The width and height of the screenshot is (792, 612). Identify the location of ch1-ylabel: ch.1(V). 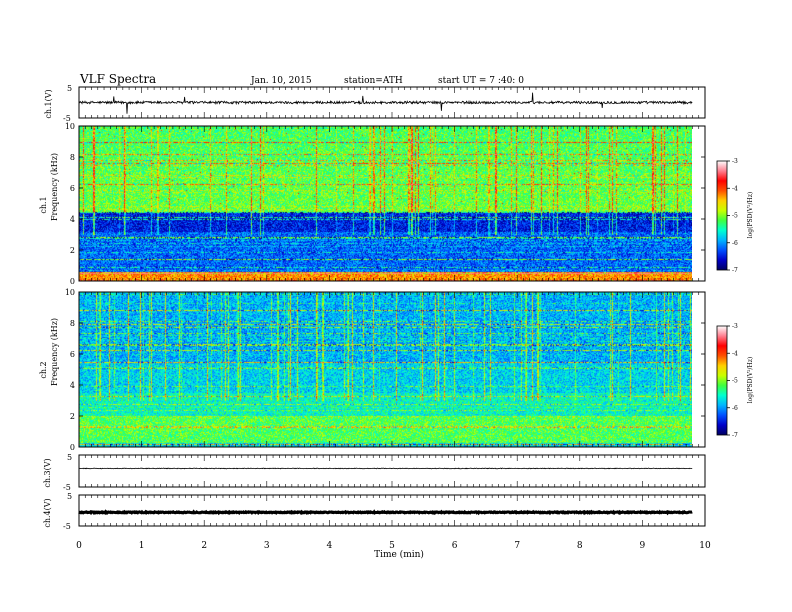
(48, 103).